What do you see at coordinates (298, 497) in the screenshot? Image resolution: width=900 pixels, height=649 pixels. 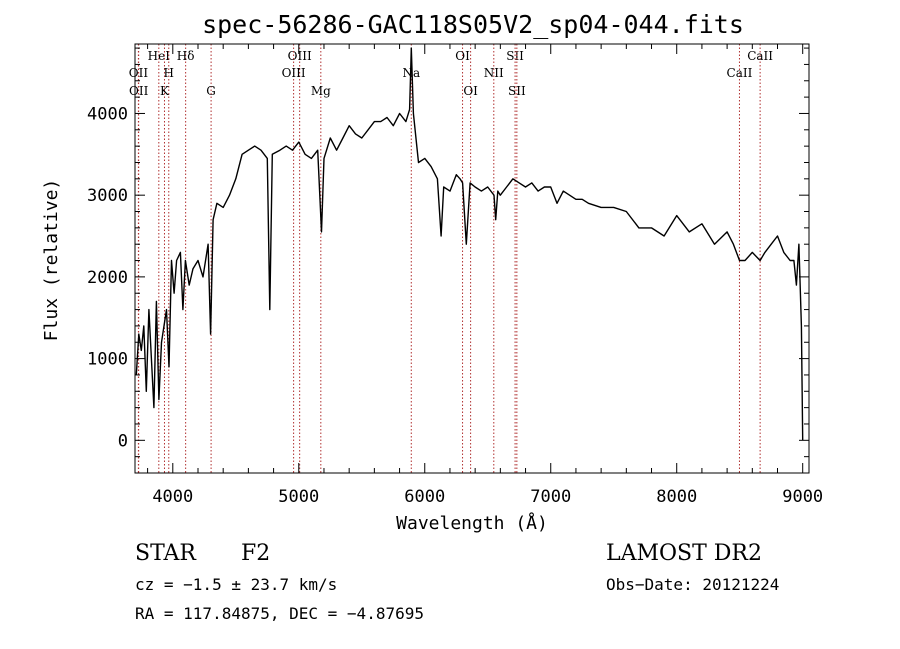 I see `x-tick-label-1: 5000` at bounding box center [298, 497].